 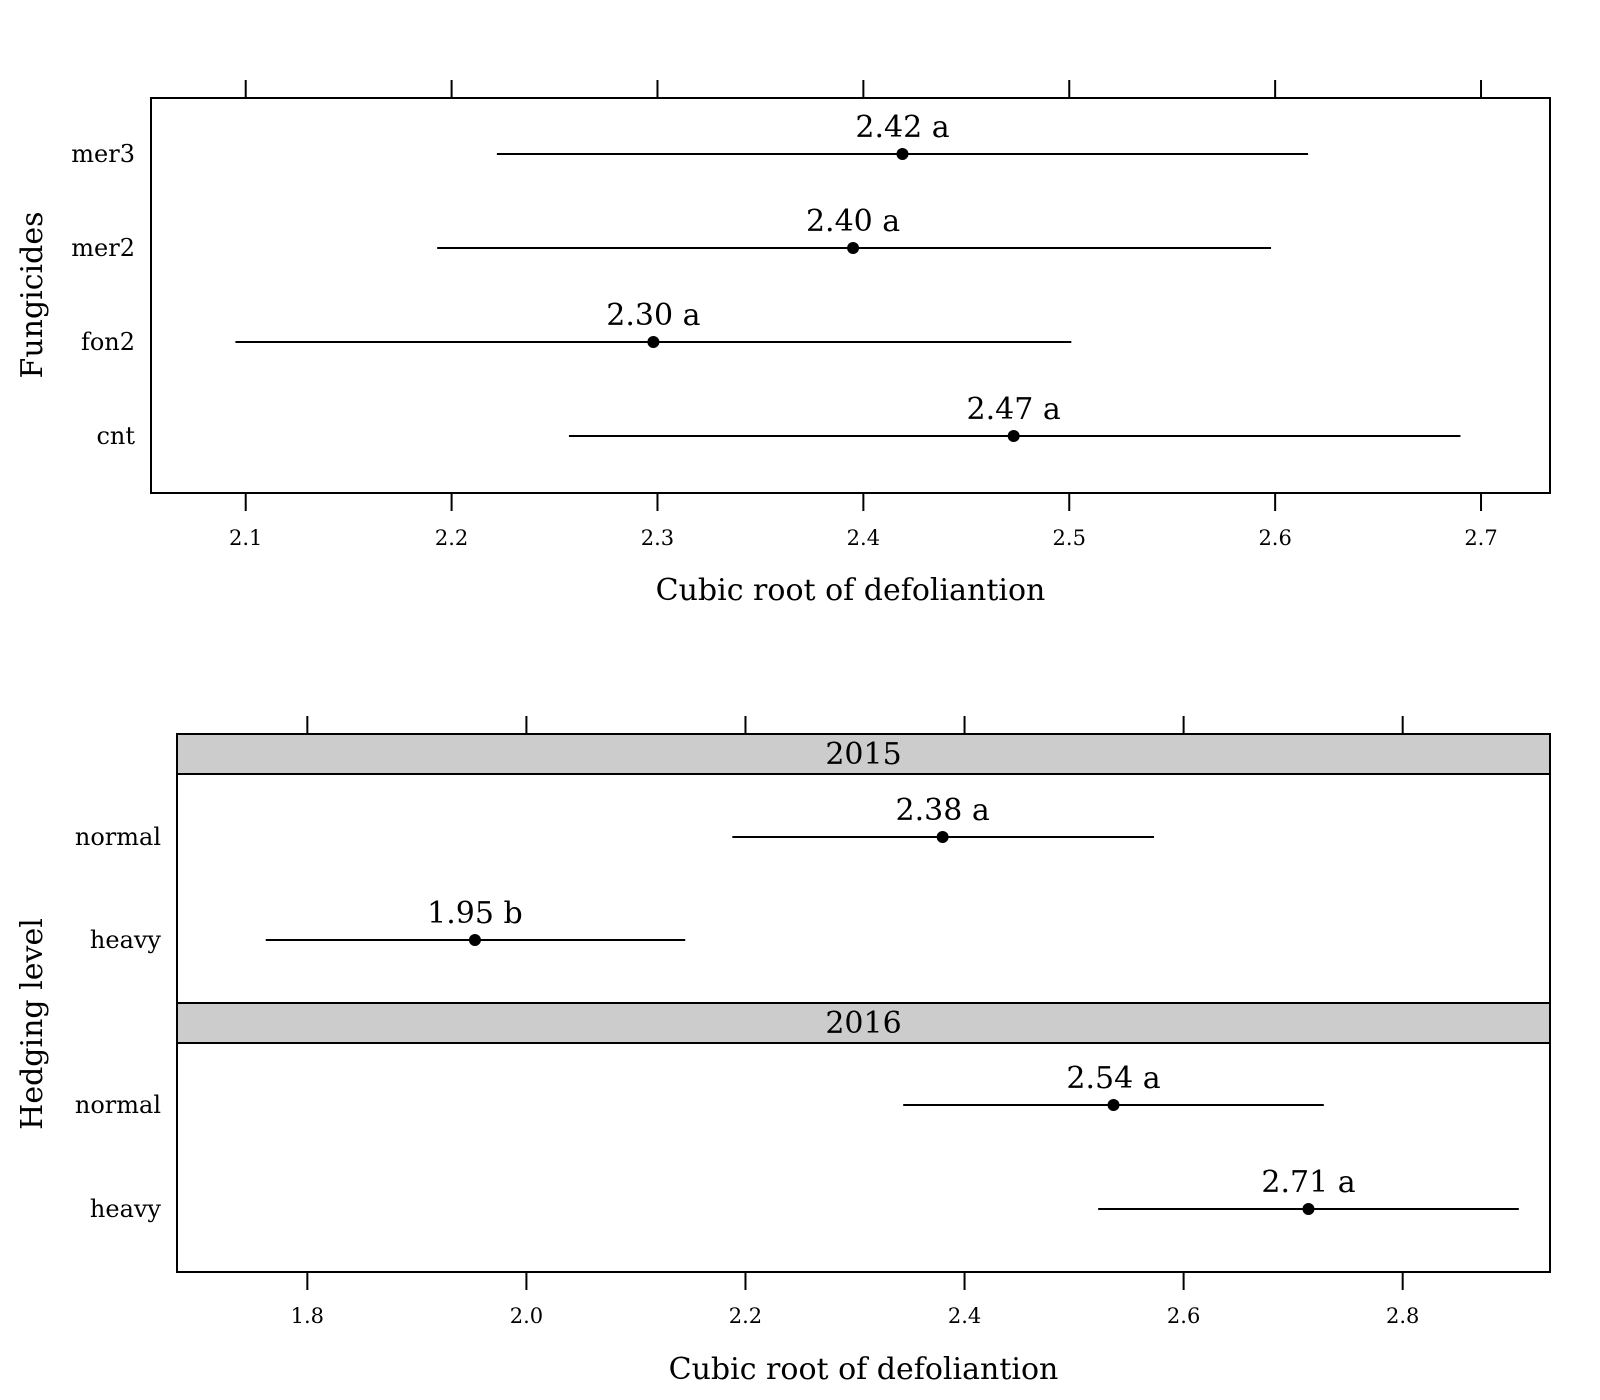 What do you see at coordinates (526, 1316) in the screenshot?
I see `x-tick-label: 2.0` at bounding box center [526, 1316].